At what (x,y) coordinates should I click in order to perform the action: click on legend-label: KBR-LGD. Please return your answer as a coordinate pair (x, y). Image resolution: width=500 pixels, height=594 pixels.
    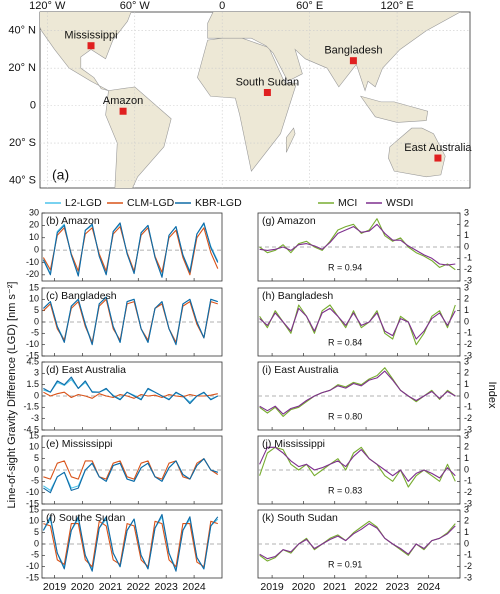
    Looking at the image, I should click on (218, 203).